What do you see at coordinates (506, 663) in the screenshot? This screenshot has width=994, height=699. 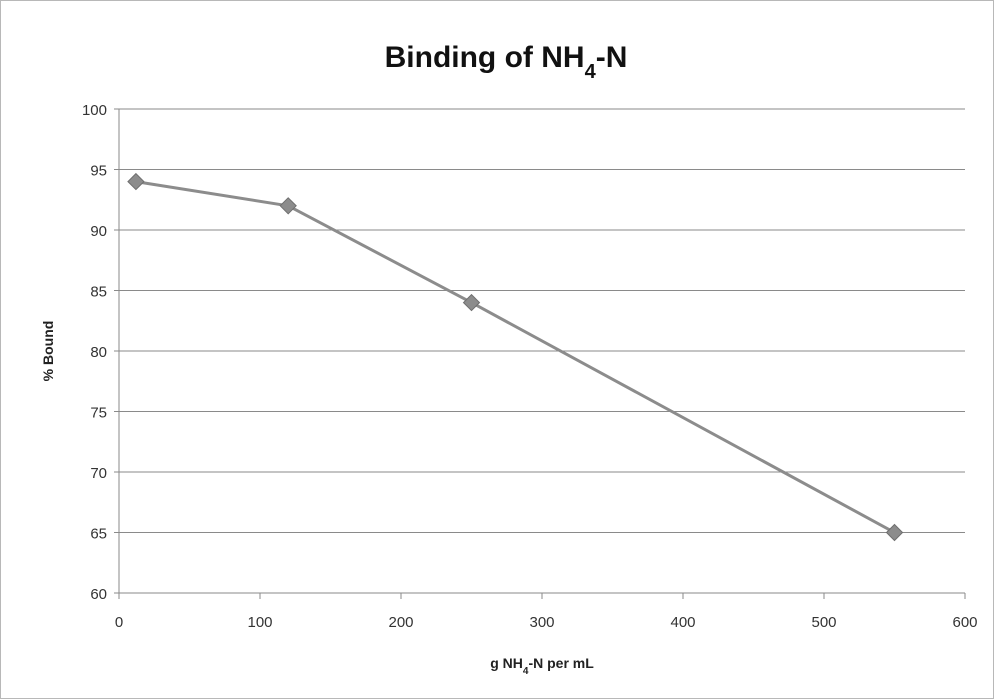 I see `x-axis-title-main: g NH` at bounding box center [506, 663].